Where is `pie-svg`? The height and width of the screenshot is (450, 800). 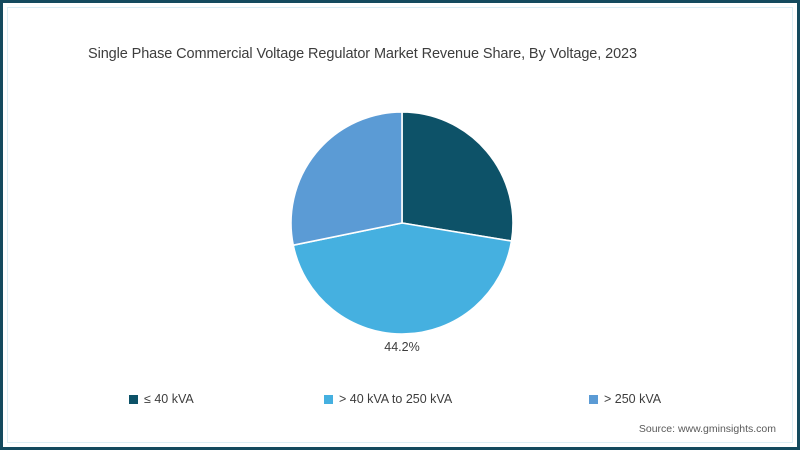 pie-svg is located at coordinates (402, 223).